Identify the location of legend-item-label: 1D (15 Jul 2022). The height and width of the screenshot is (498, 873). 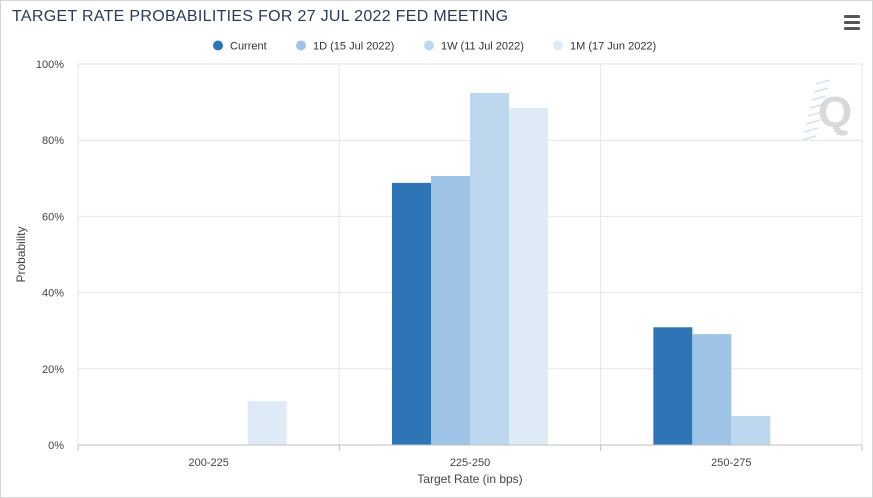
(353, 47).